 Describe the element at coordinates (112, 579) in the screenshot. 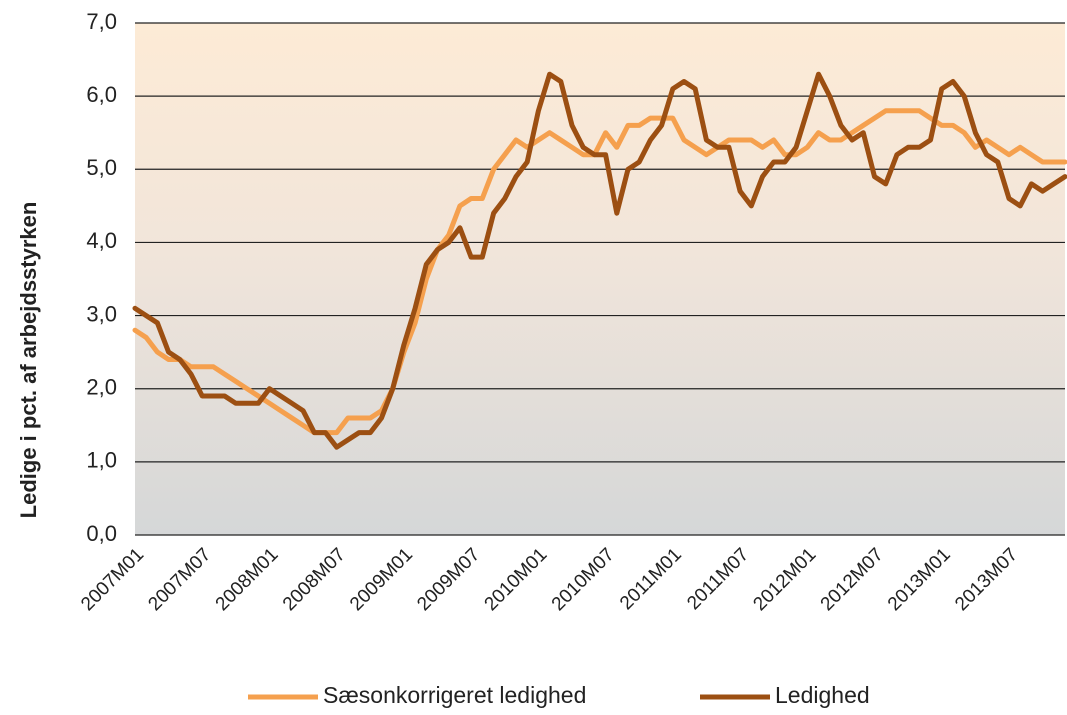

I see `x-tick-label: 2007M01` at that location.